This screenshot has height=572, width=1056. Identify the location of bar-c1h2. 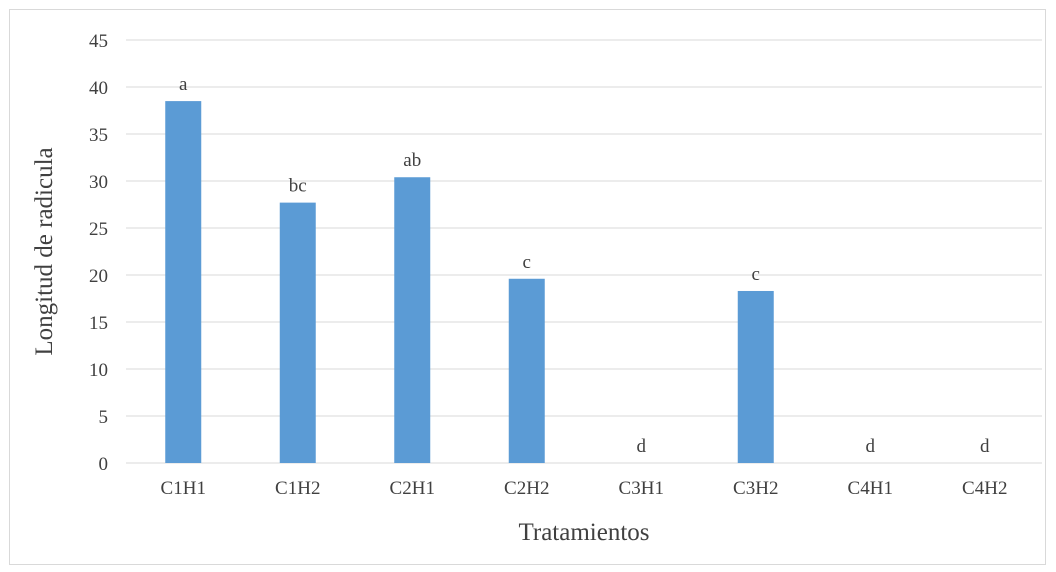
(297, 332).